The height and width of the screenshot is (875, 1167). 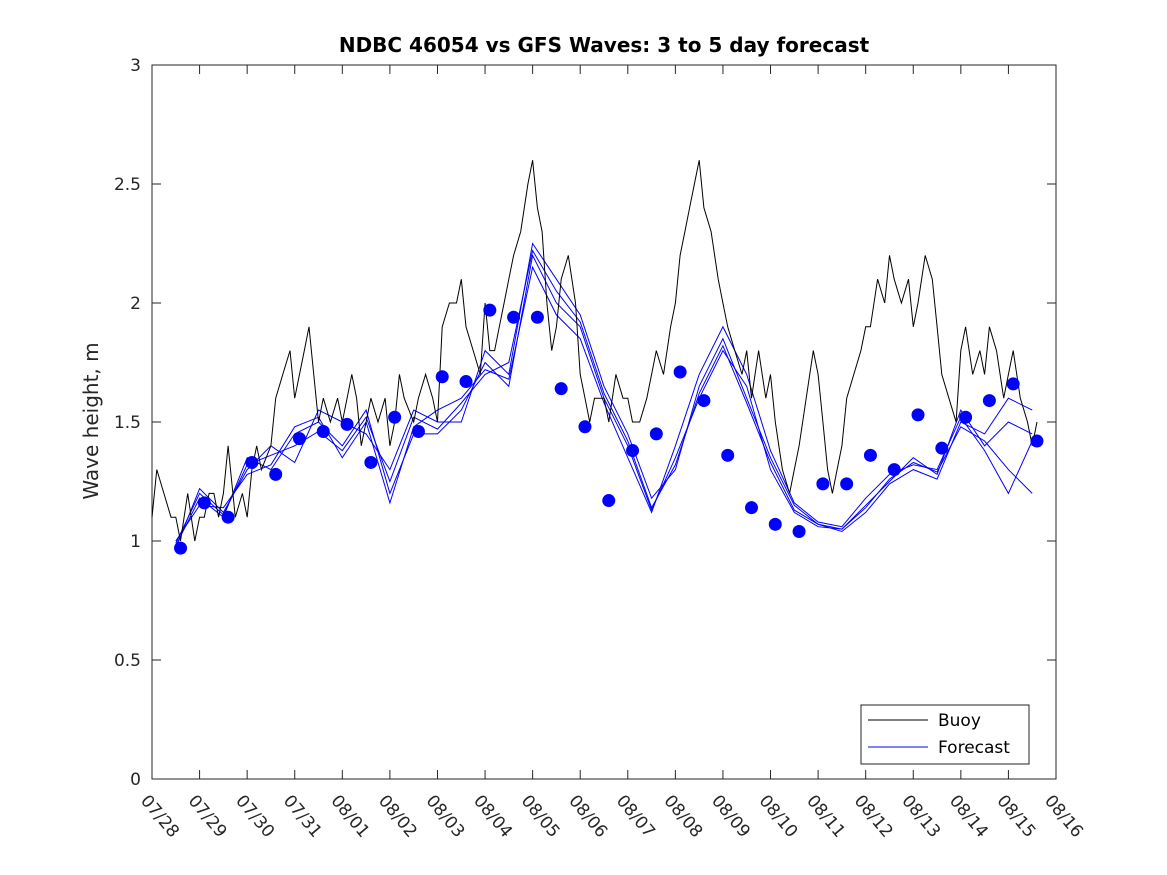 I want to click on y-tick-label: 0, so click(x=135, y=780).